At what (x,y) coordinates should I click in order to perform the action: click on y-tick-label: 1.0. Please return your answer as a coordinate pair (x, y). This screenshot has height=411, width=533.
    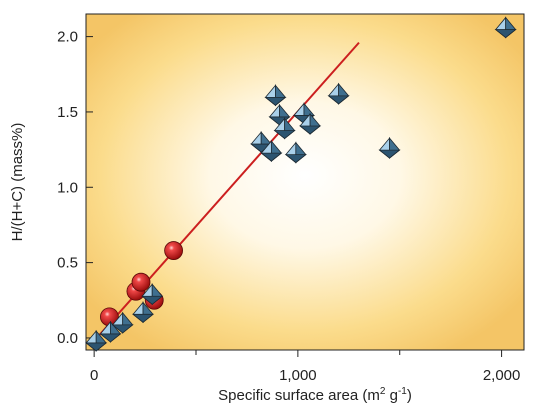
    Looking at the image, I should click on (67, 187).